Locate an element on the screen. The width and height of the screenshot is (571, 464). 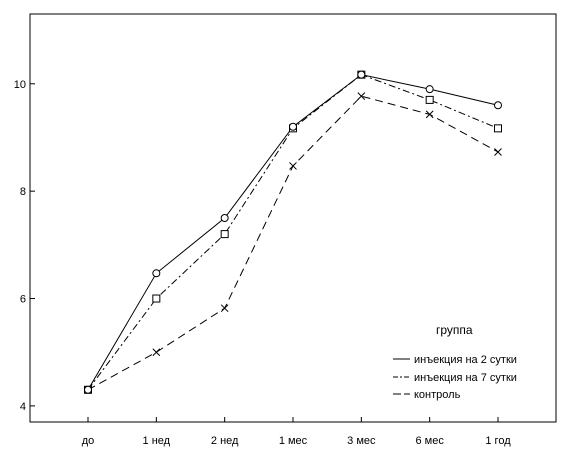
x-tick-label: 2 нед is located at coordinates (225, 441).